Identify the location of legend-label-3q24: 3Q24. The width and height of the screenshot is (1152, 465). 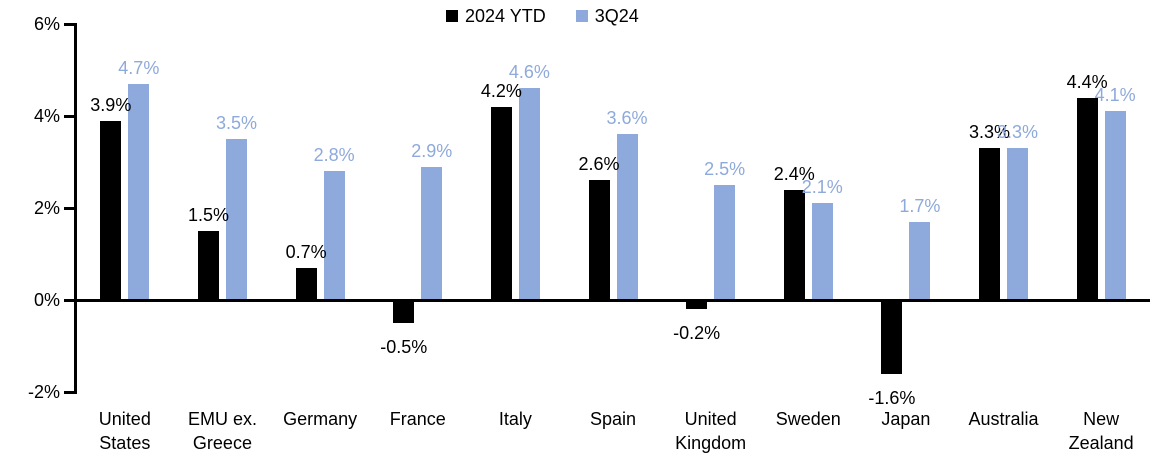
(616, 16).